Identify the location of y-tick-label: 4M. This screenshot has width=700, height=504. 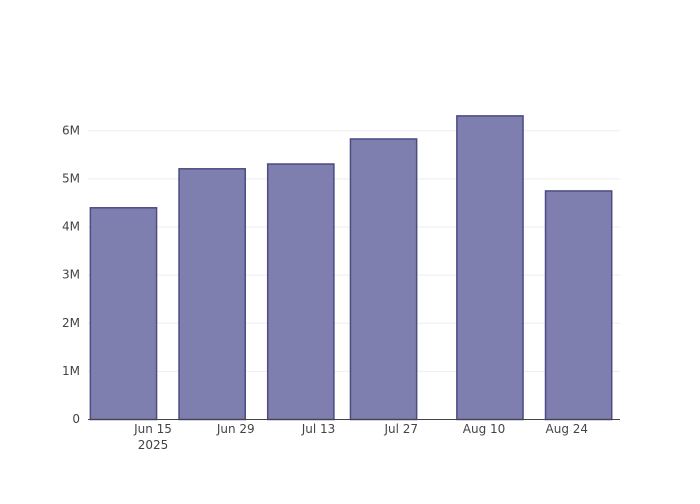
(71, 227).